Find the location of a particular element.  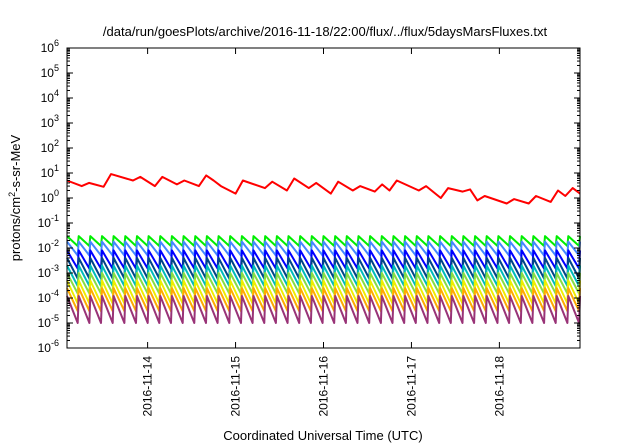

y-tick-label: 10⁶ is located at coordinates (50, 46).